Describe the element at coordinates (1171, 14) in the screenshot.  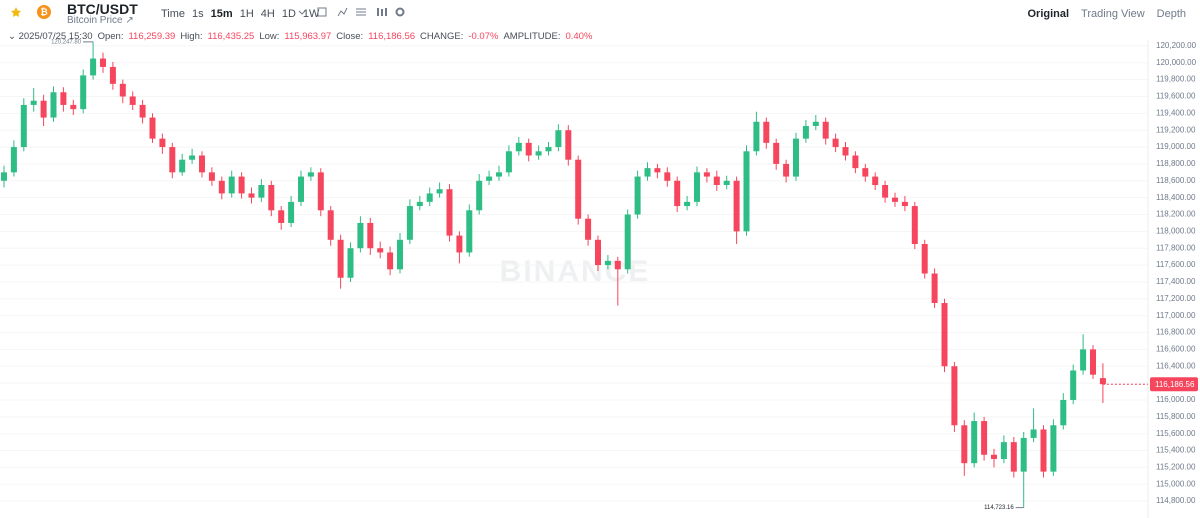
I see `view-tab: Depth` at that location.